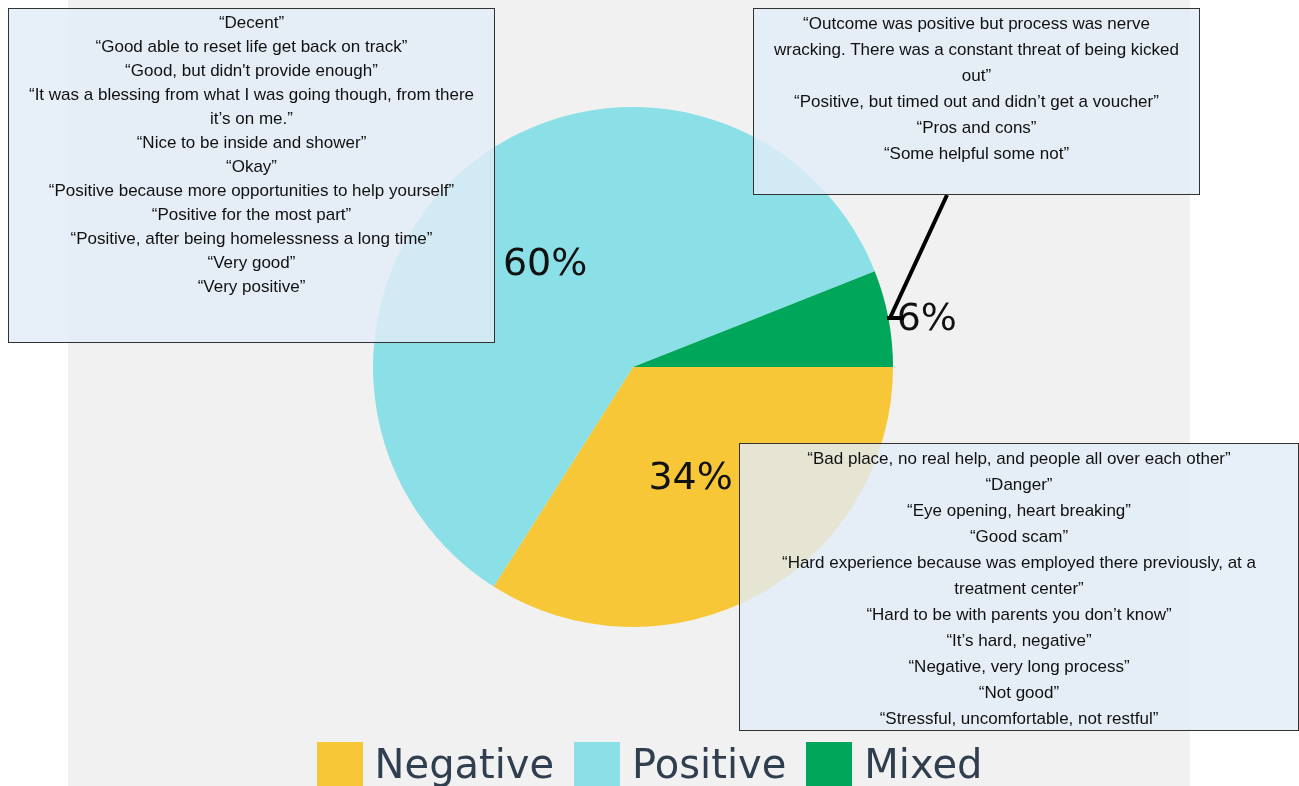 Image resolution: width=1299 pixels, height=786 pixels. I want to click on text: “Bad place, no real help, and people all over each other” “Danger” “Eye opening, heart breaking” “Good scam” “Hard experience because was employed there previously, at a treatment center” “Hard to be with parents you don’t know” “It’s hard, negative” “Negative, very long process” “Not good” “Stressful, uncomfortable, not restful”, so click(1019, 588).